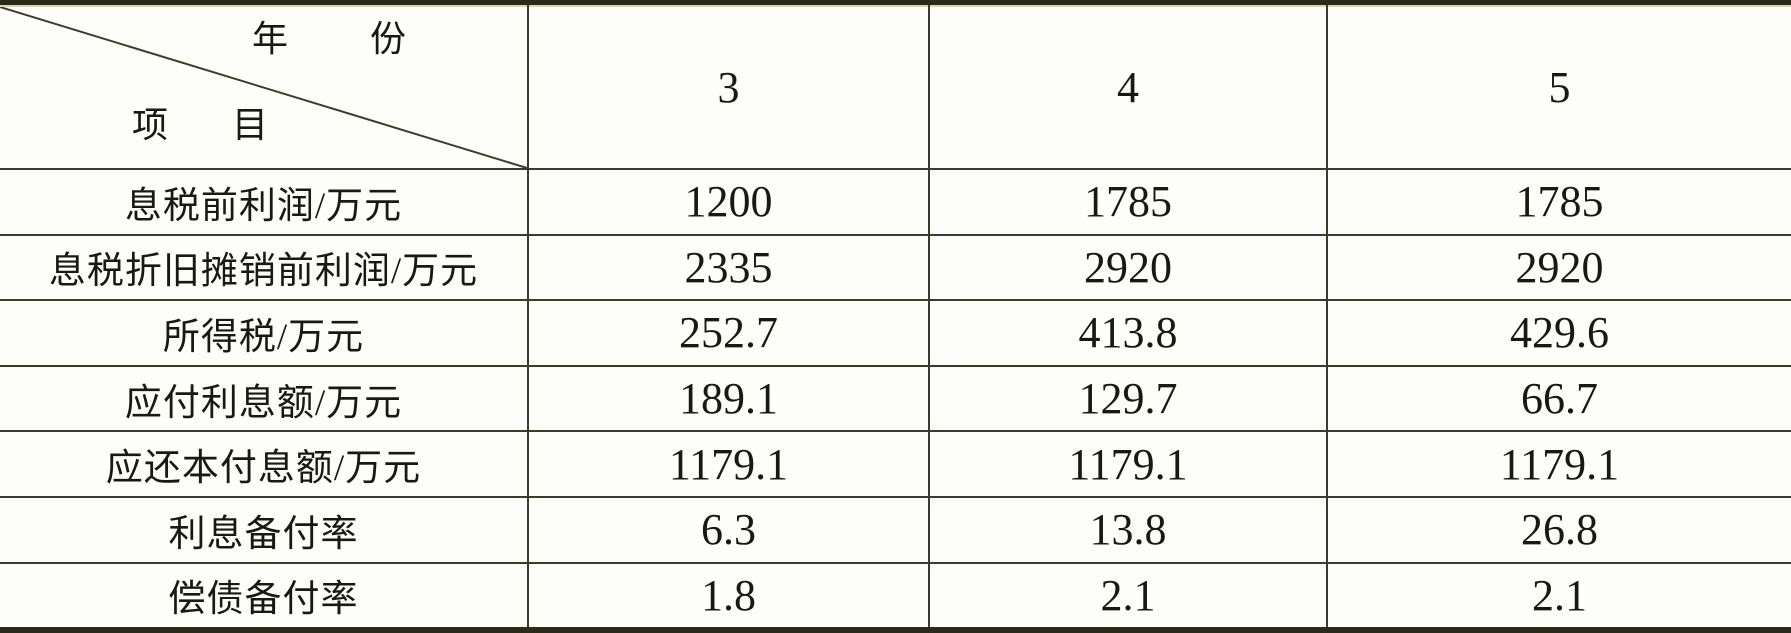  I want to click on year-column-header-5: 5, so click(1558, 88).